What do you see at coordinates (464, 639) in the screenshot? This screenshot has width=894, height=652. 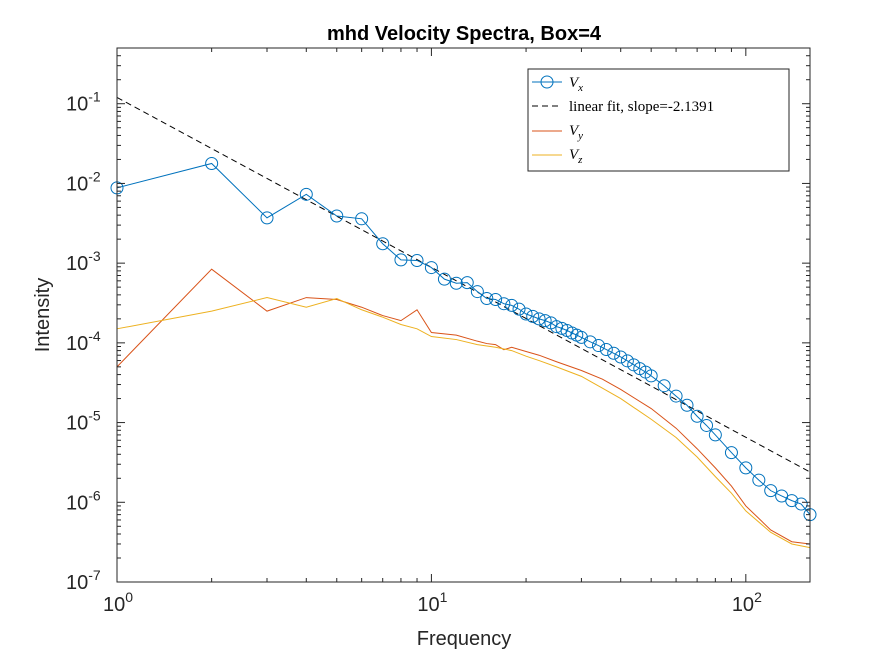 I see `x-axis-label: Frequency` at bounding box center [464, 639].